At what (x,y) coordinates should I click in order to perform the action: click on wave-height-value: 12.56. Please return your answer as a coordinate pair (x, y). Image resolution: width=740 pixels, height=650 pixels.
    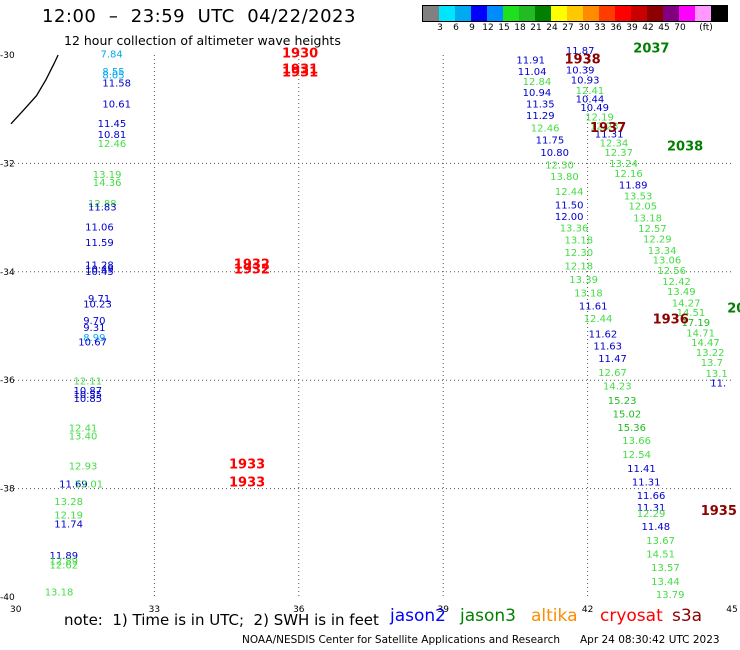
    Looking at the image, I should click on (671, 271).